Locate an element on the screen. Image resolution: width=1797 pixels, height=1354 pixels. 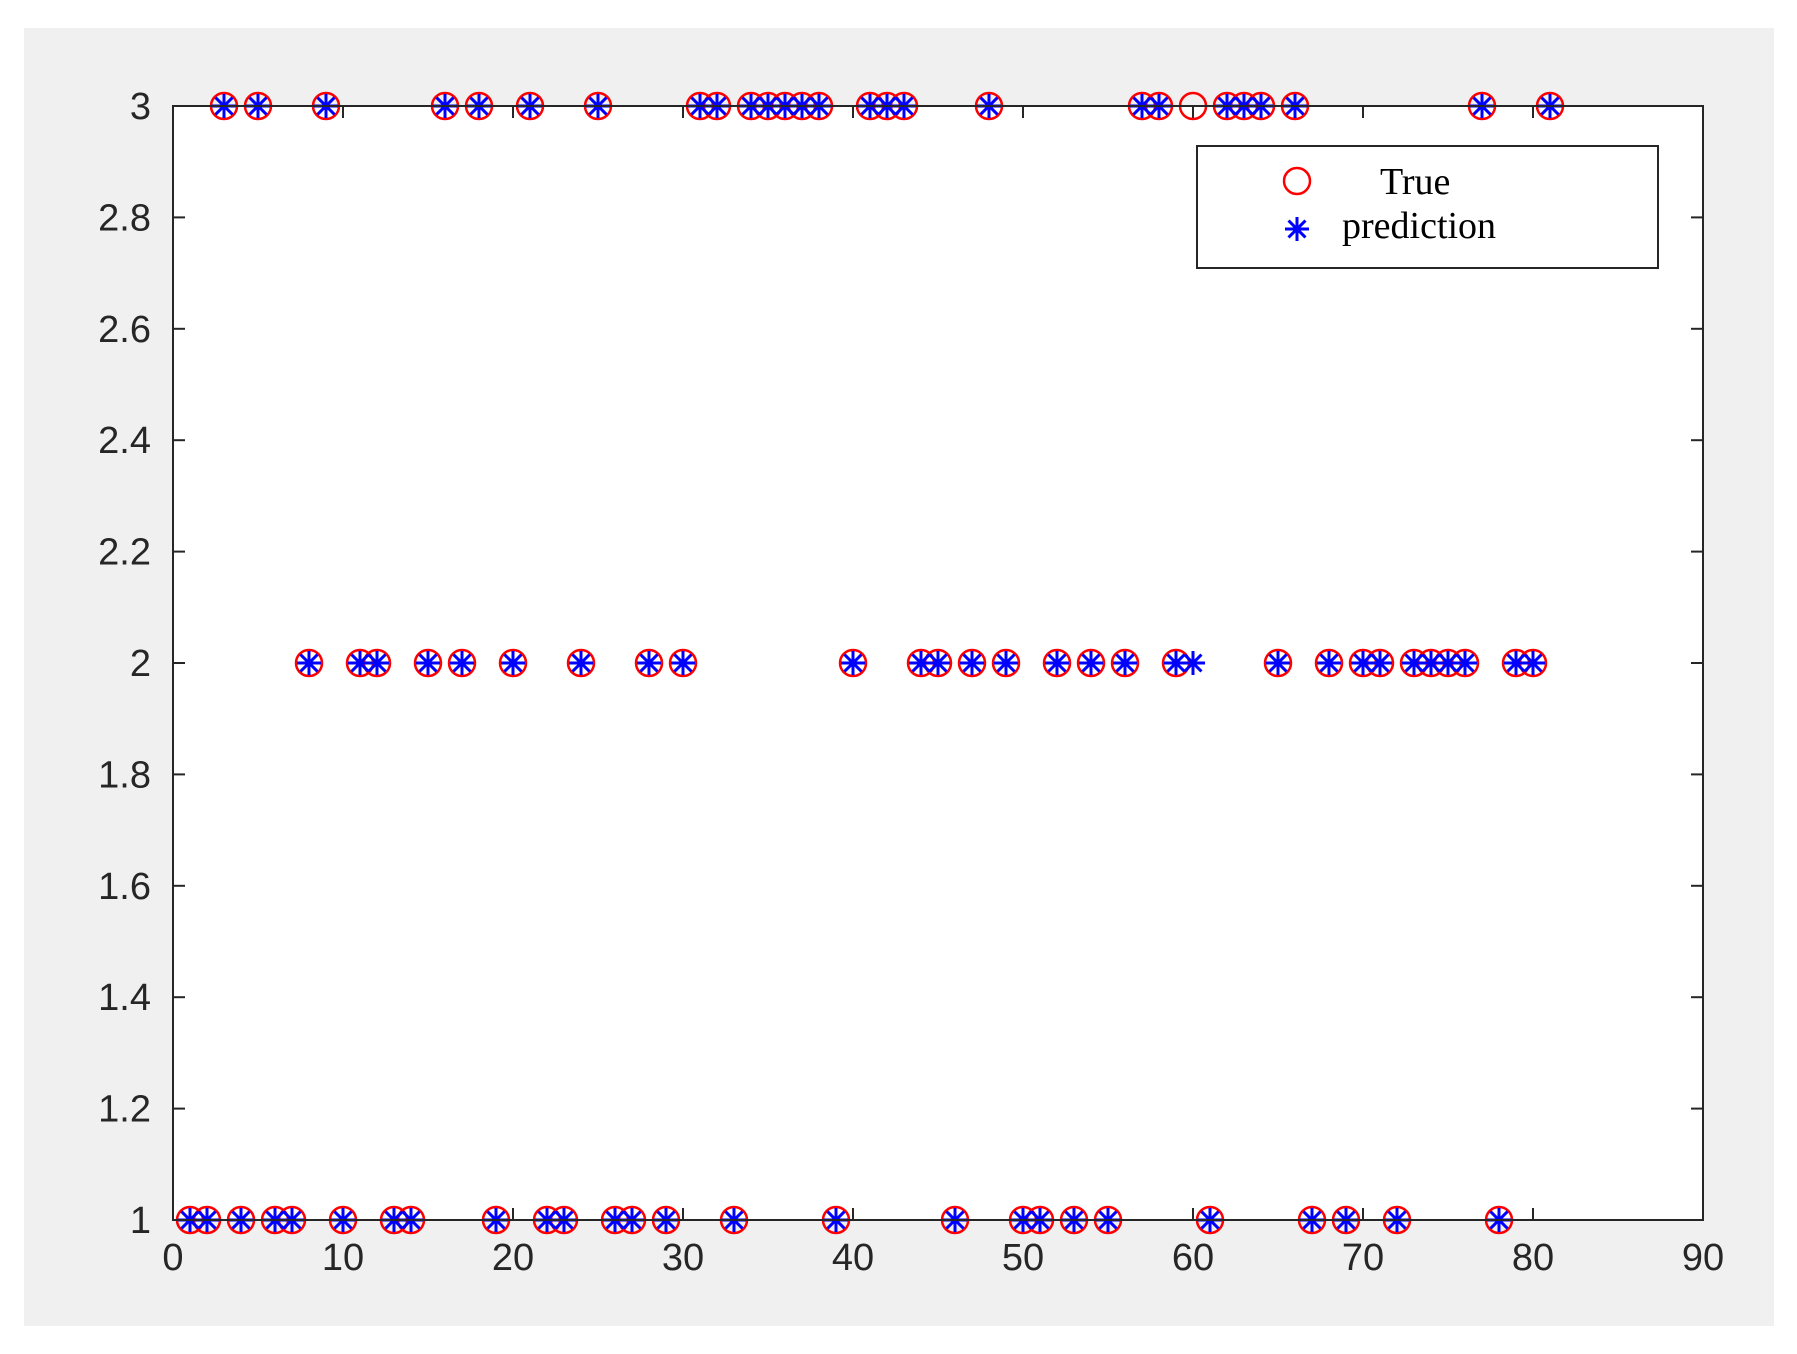
y-tick-label: 1 is located at coordinates (140, 1221).